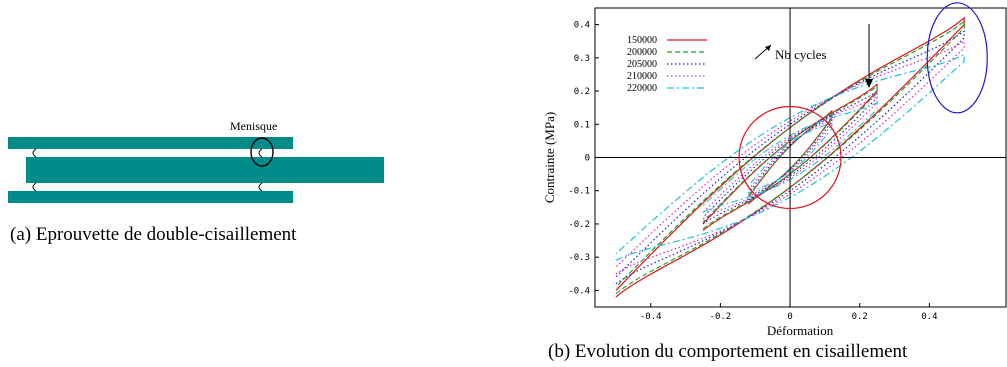 Image resolution: width=1007 pixels, height=367 pixels. Describe the element at coordinates (579, 225) in the screenshot. I see `y-tick-label: -0.2` at that location.